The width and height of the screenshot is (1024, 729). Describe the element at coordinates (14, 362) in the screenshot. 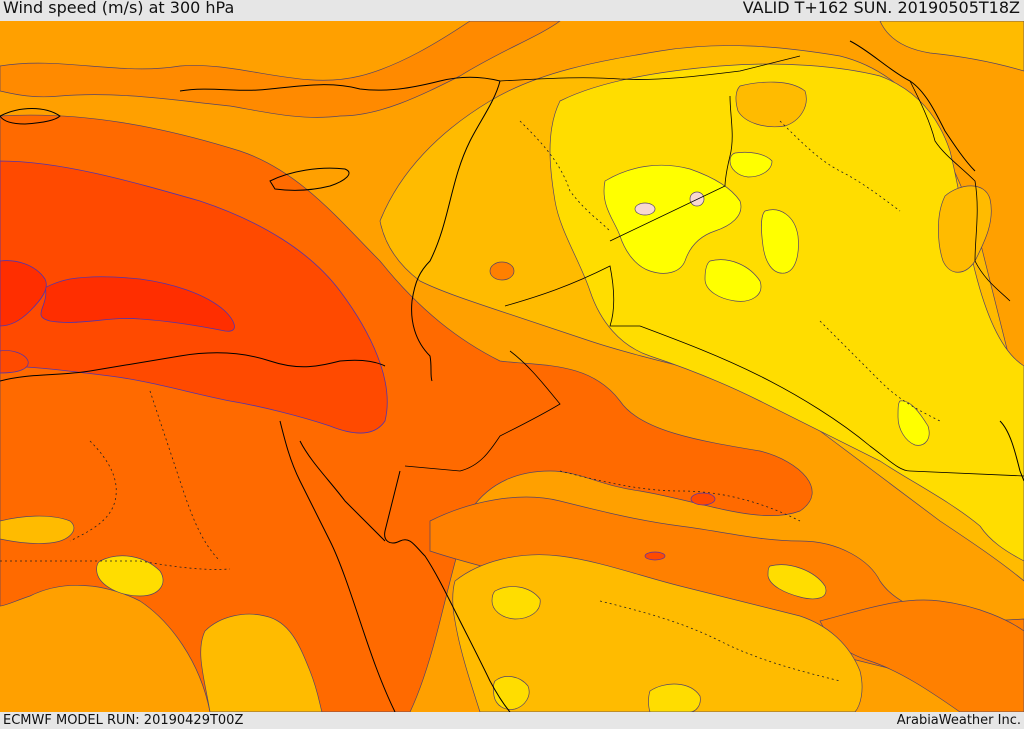

I see `wind-fill-west-pocket` at that location.